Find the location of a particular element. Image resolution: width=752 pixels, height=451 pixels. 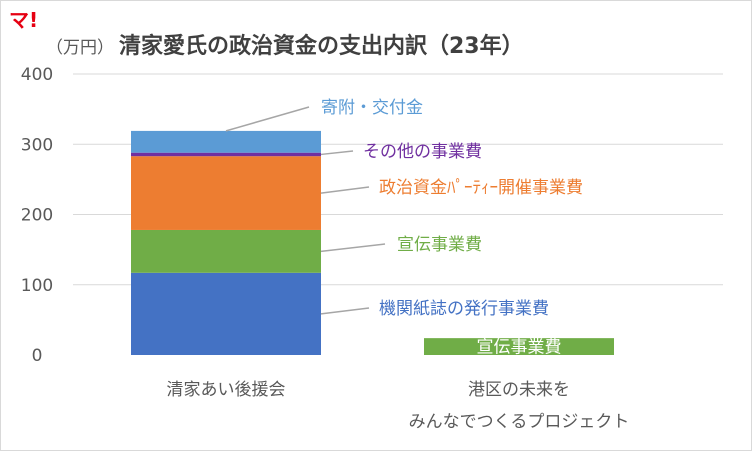

series-callout-label: その他の事業費 is located at coordinates (422, 152).